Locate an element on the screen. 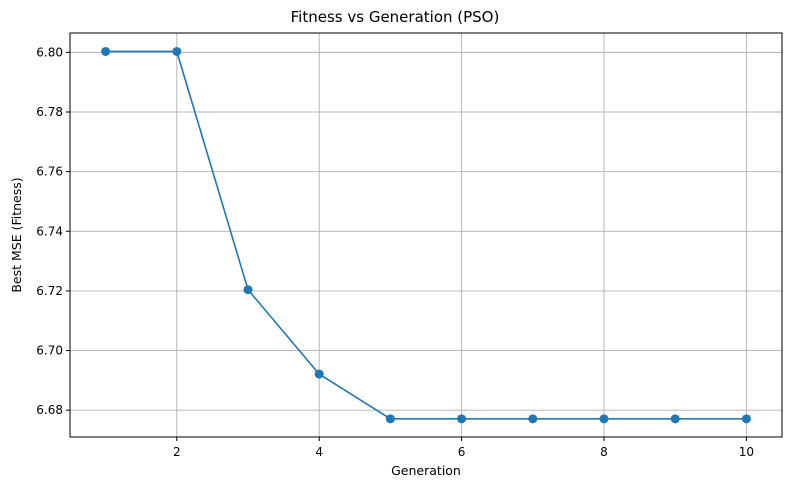 This screenshot has width=790, height=490. chart-title: Fitness vs Generation (PSO) is located at coordinates (395, 17).